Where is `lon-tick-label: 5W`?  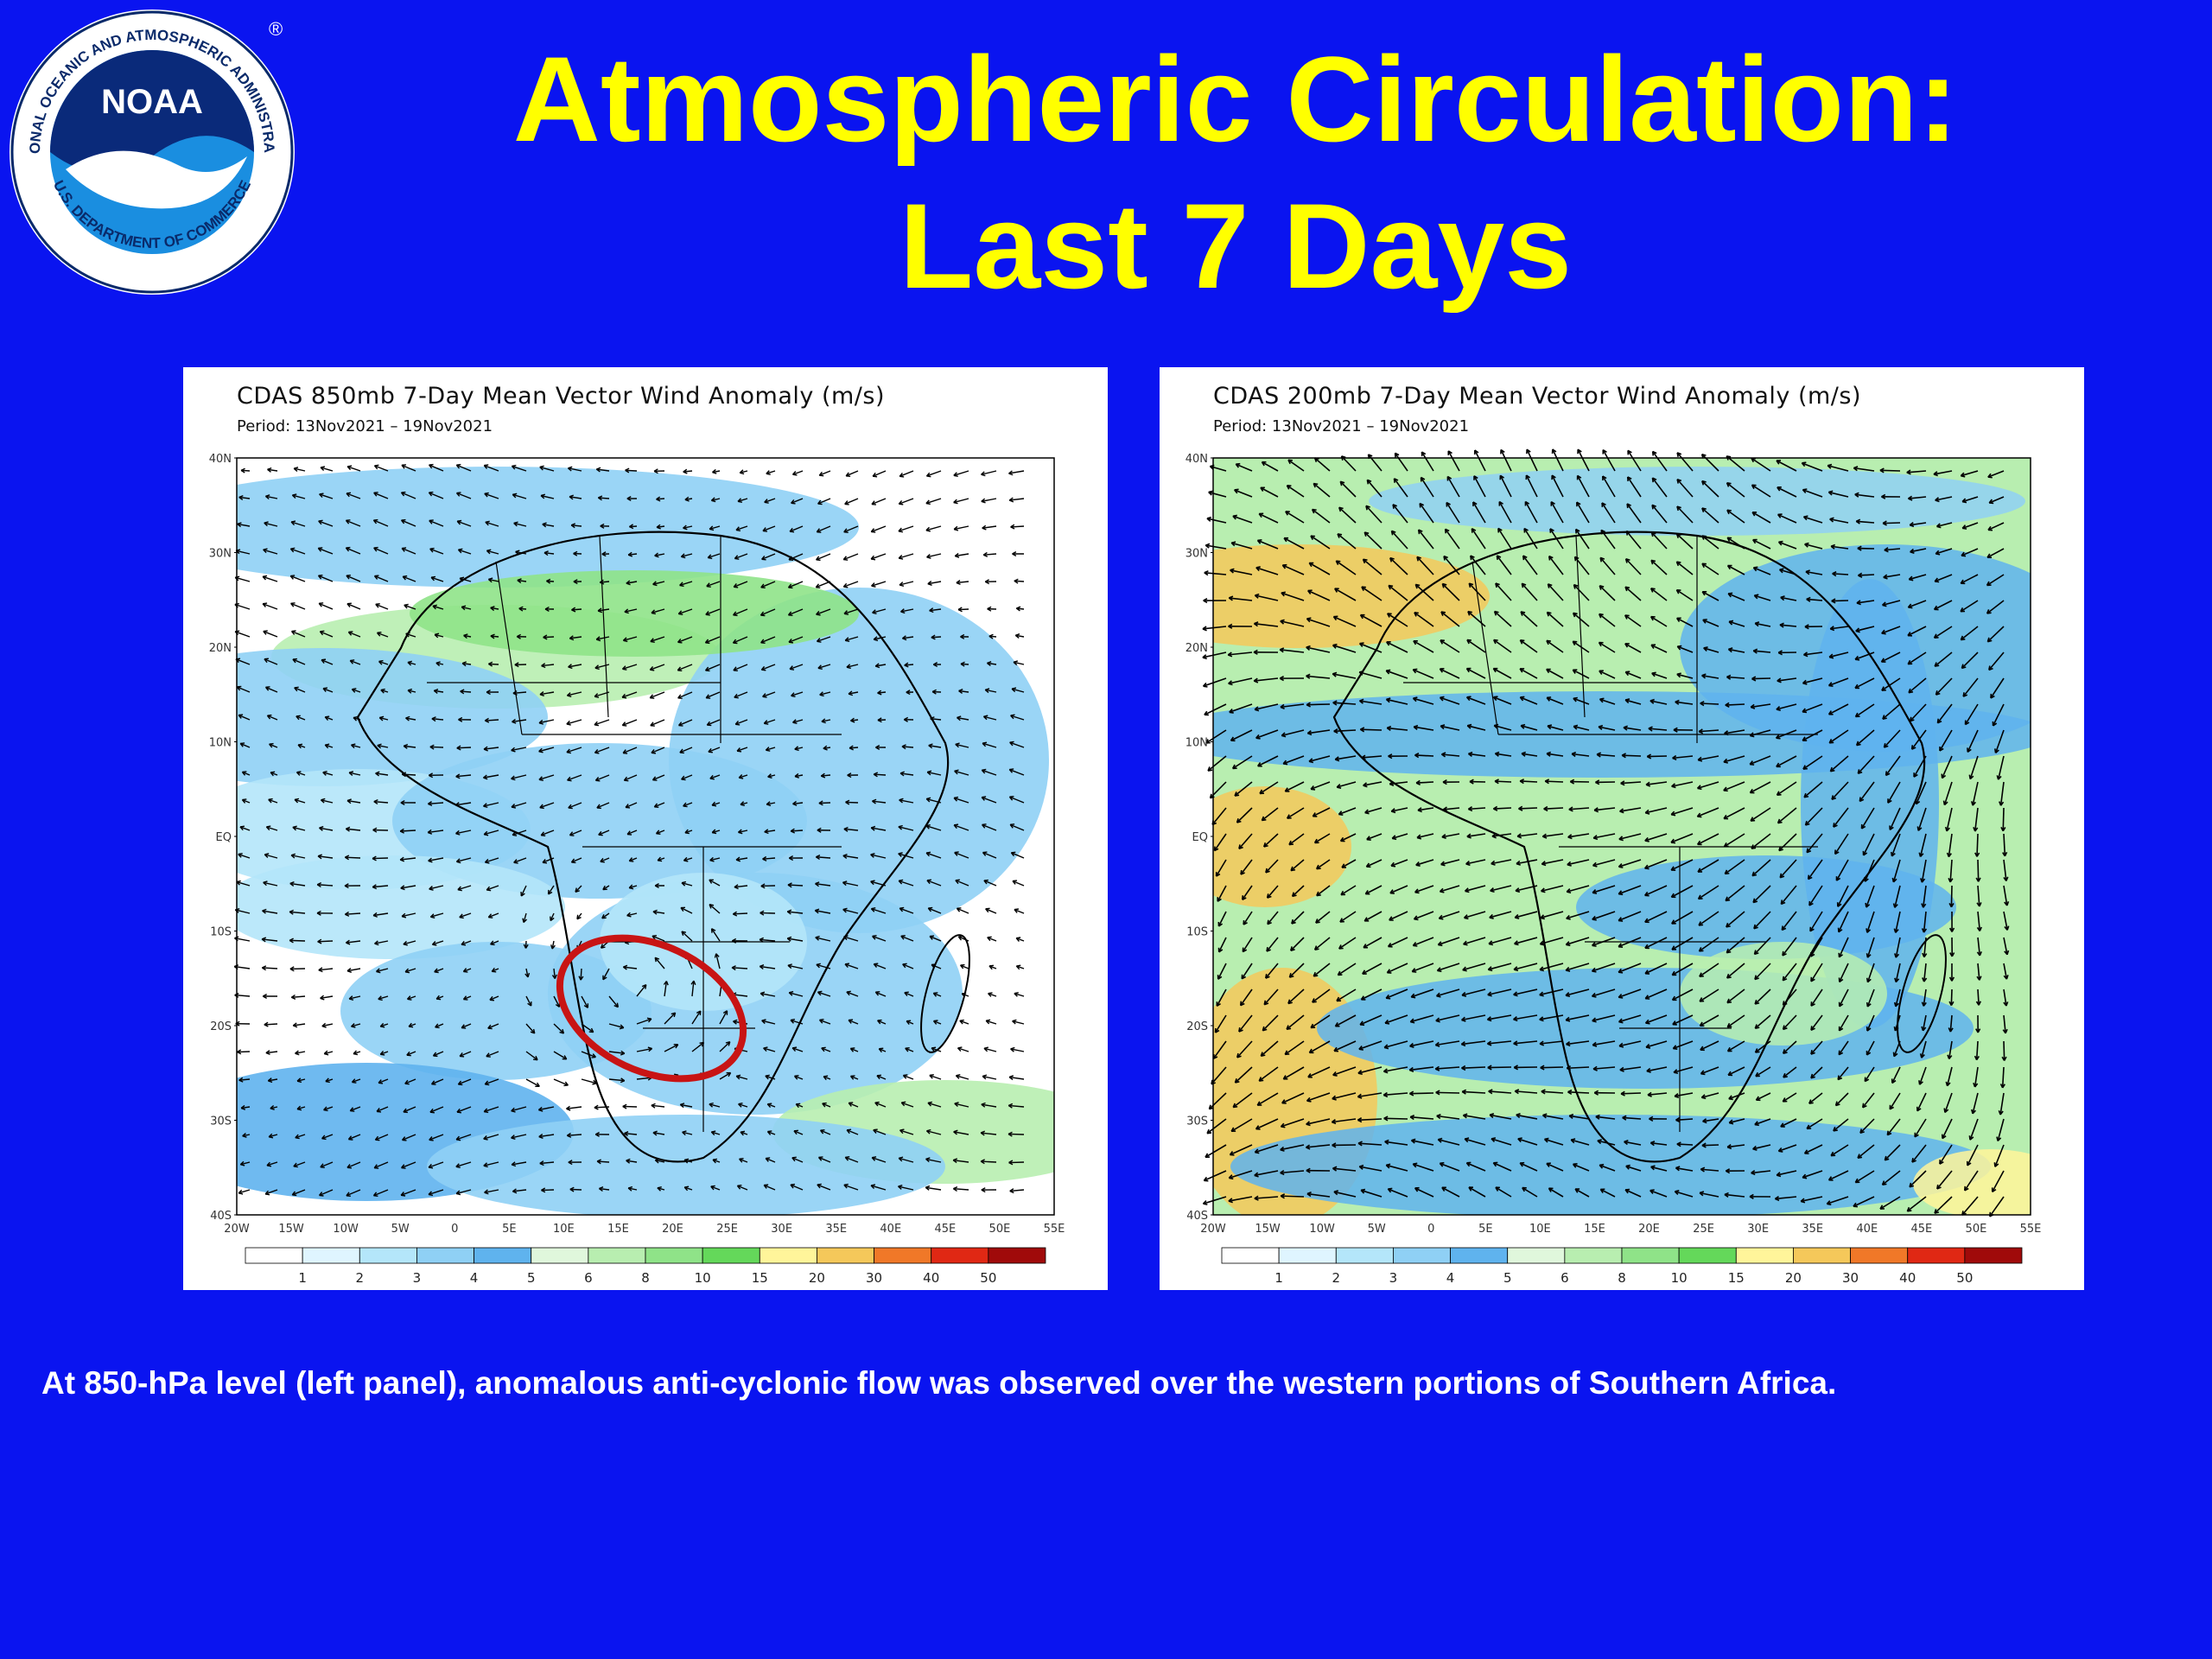 lon-tick-label: 5W is located at coordinates (400, 1229).